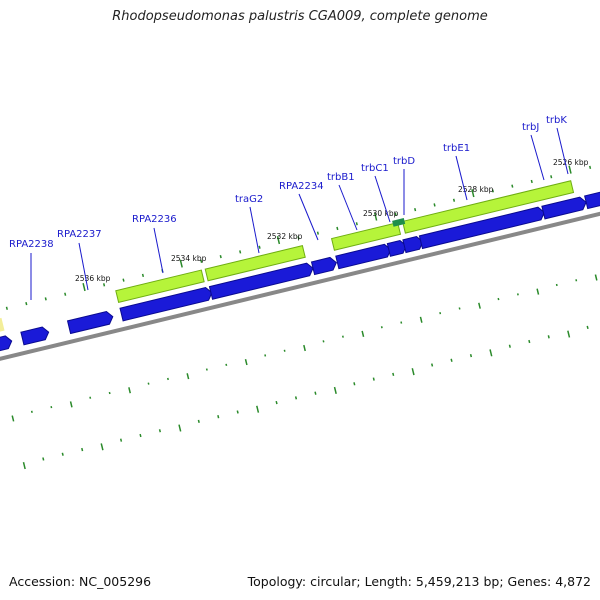 This screenshot has width=600, height=600. I want to click on gene-label: RPA2237, so click(79, 234).